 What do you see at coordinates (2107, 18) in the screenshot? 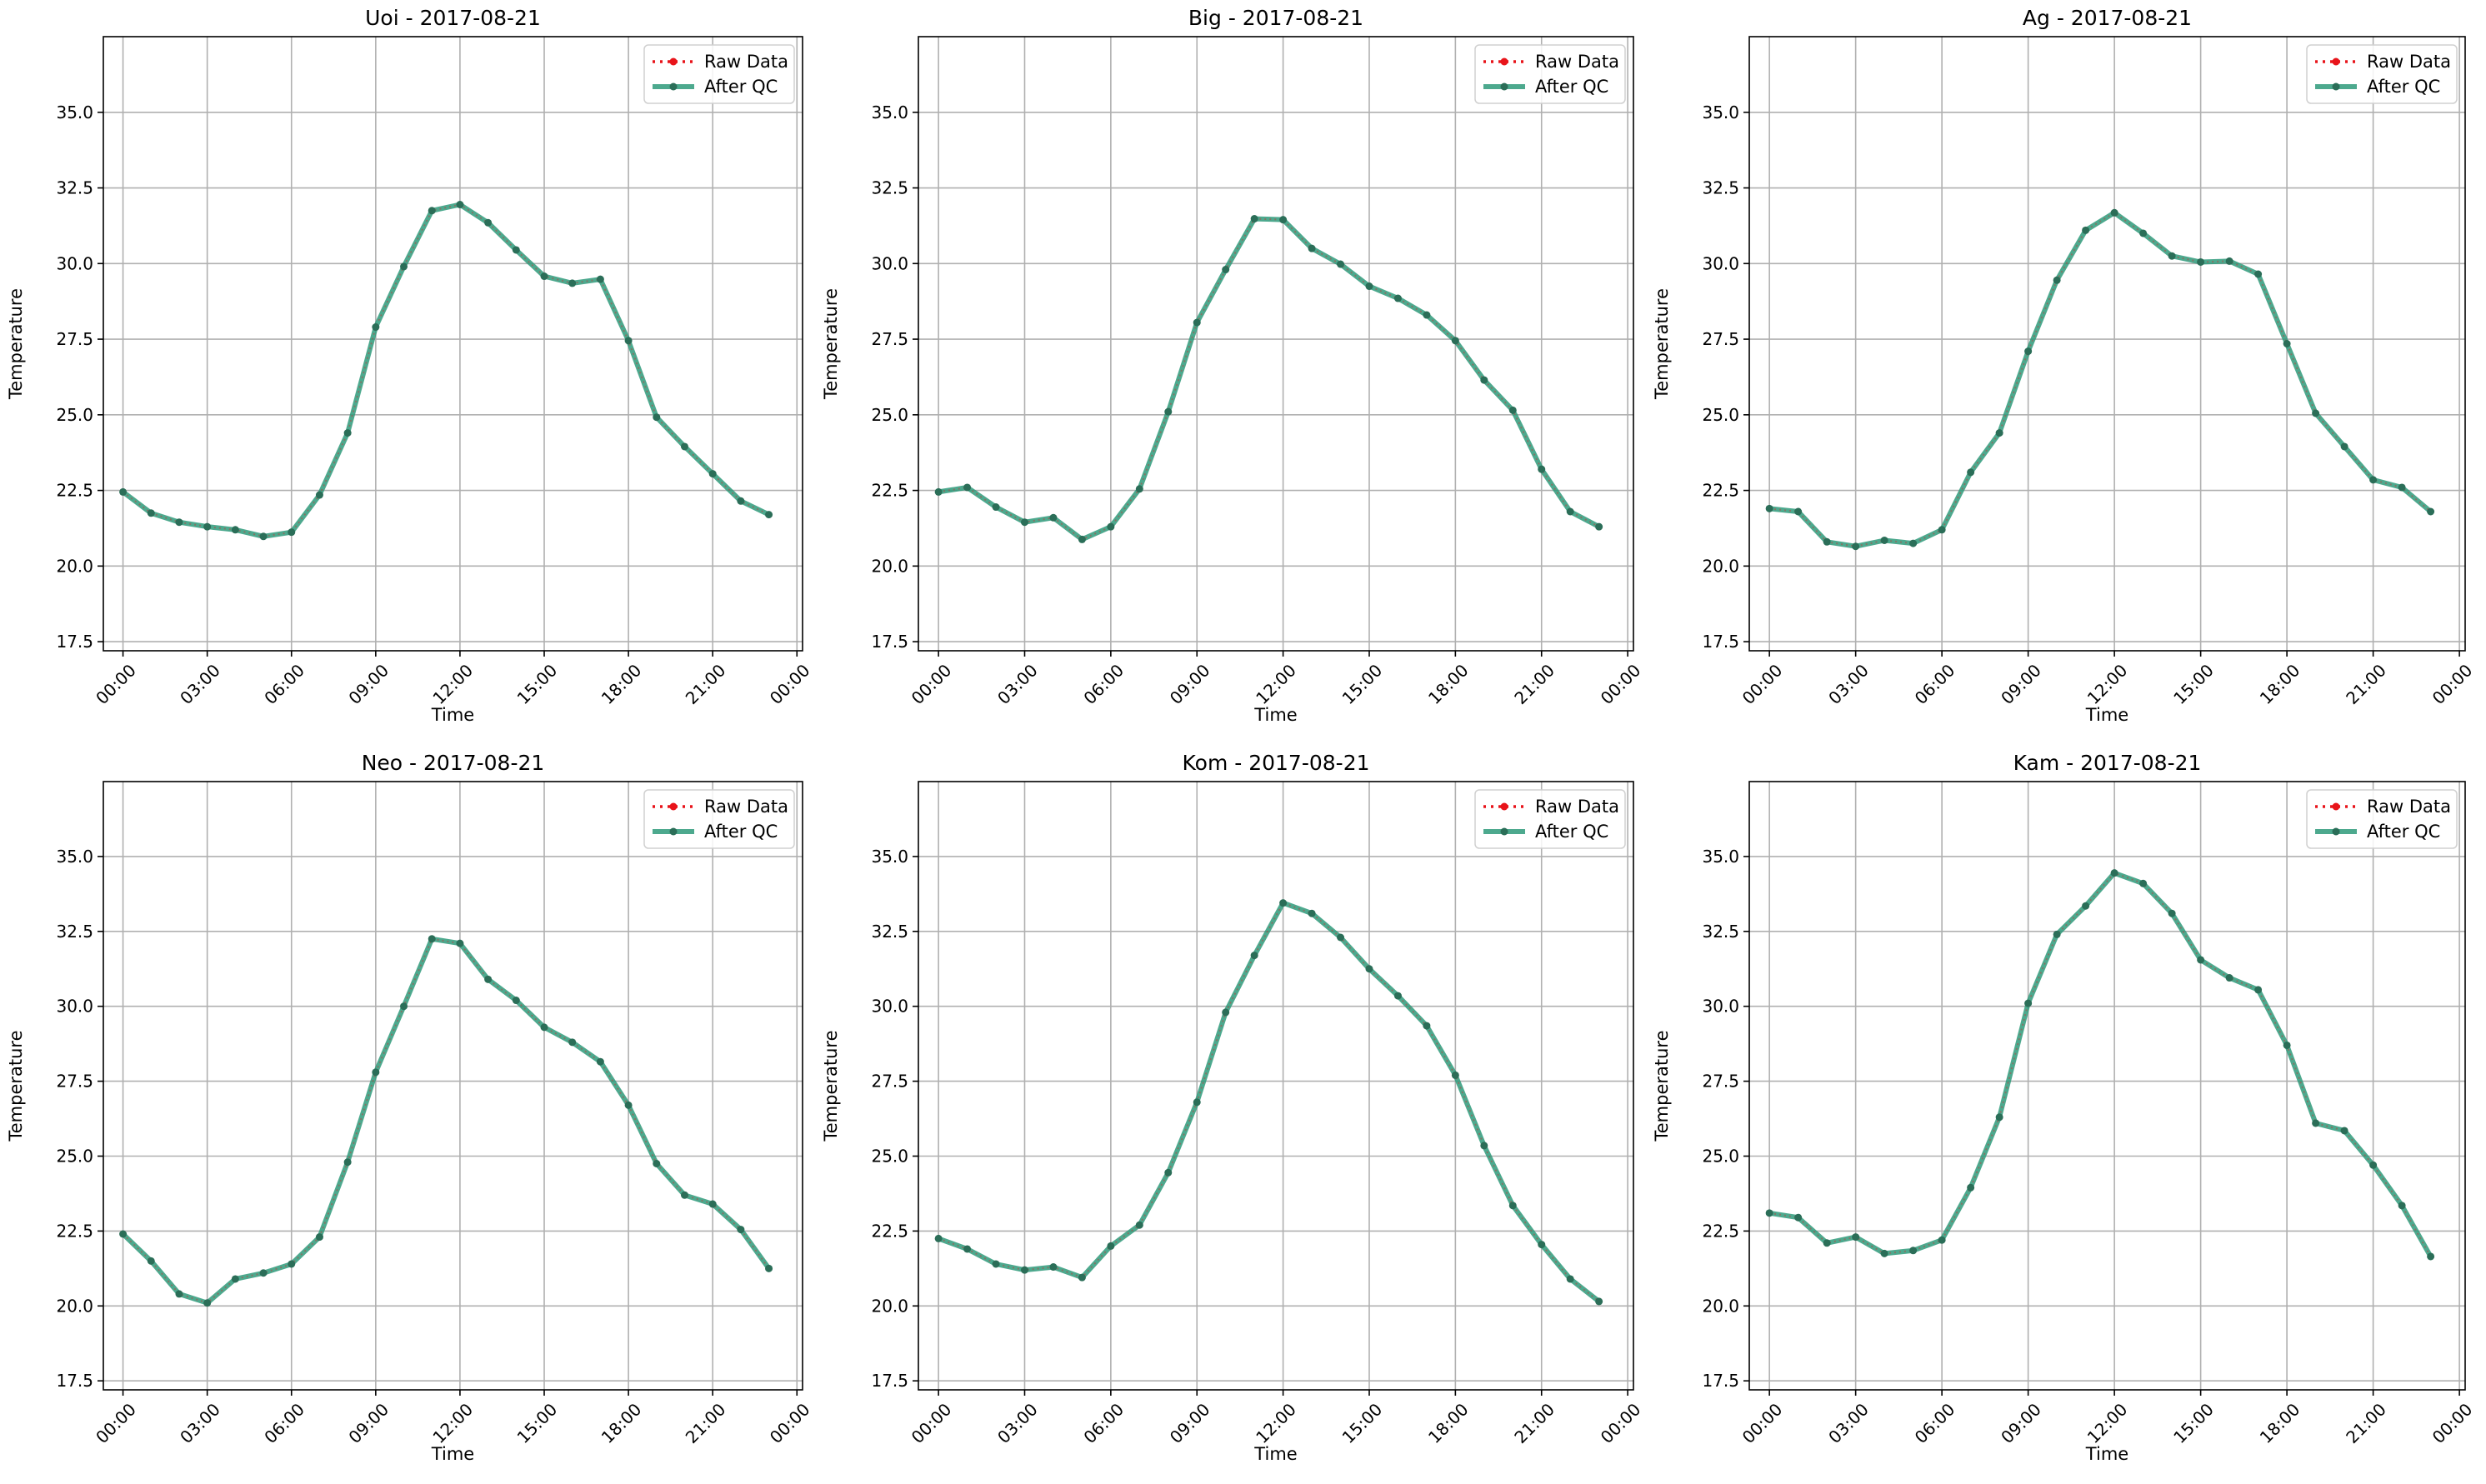
I see `chart-title: Ag - 2017-08-21` at bounding box center [2107, 18].